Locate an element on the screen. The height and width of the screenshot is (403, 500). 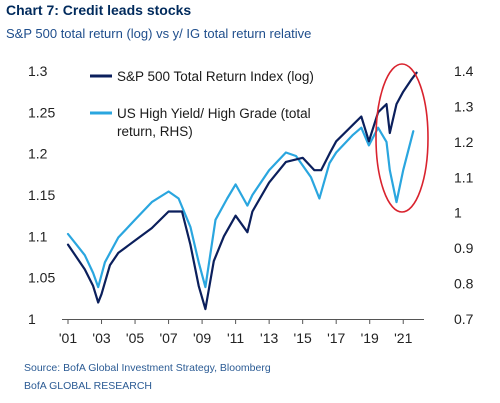
x-tick-label: '17 is located at coordinates (336, 338).